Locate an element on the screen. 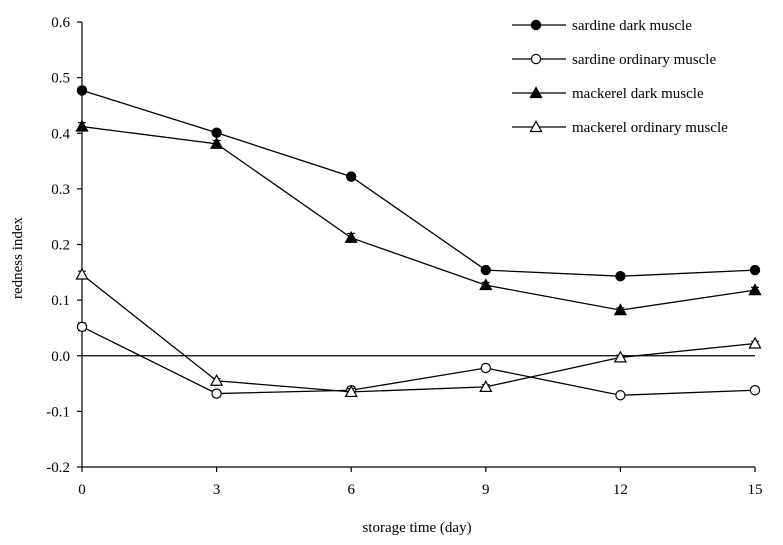 The image size is (783, 545). legend-item-1: sardine dark muscle is located at coordinates (602, 26).